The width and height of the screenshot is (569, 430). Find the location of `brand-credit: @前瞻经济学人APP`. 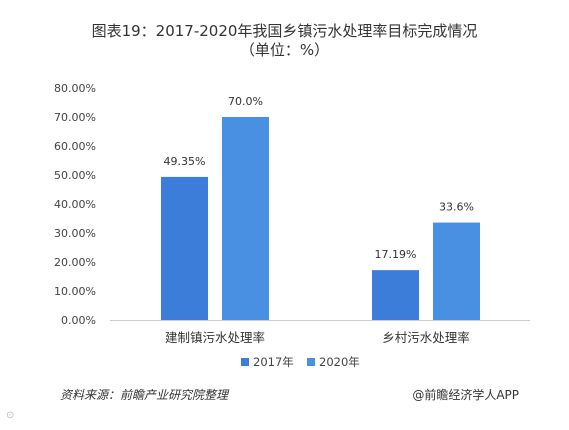

brand-credit: @前瞻经济学人APP is located at coordinates (465, 395).